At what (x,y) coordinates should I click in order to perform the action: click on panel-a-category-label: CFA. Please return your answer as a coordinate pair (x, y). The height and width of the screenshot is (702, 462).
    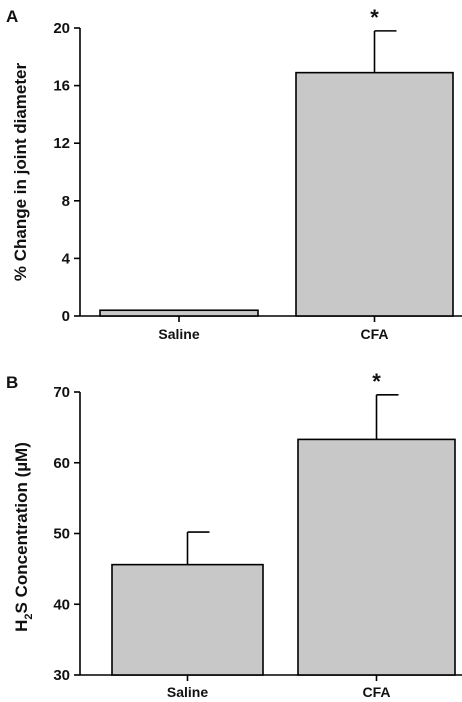
    Looking at the image, I should click on (375, 334).